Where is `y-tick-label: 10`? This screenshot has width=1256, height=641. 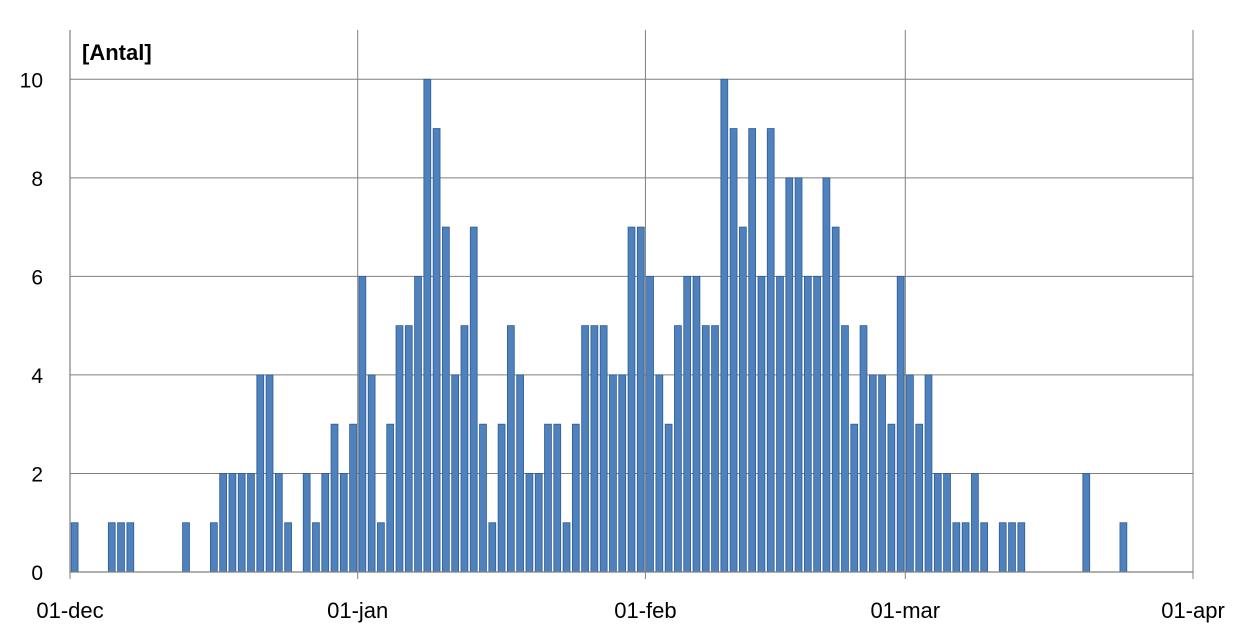 y-tick-label: 10 is located at coordinates (31, 80).